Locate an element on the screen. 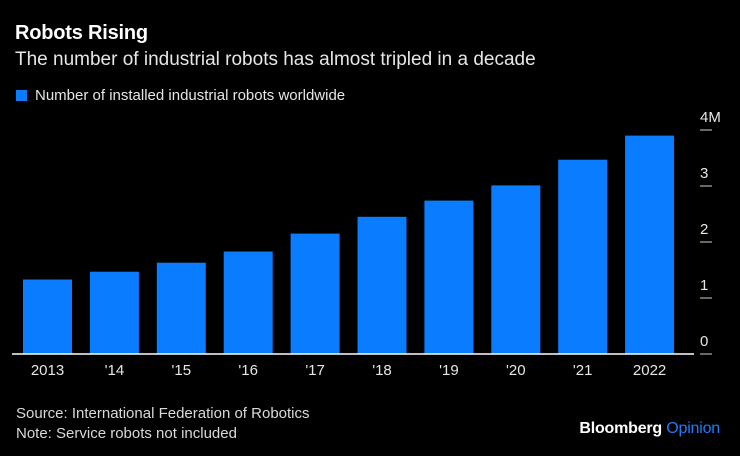 Image resolution: width=740 pixels, height=456 pixels. x-tick-label: '17 is located at coordinates (315, 370).